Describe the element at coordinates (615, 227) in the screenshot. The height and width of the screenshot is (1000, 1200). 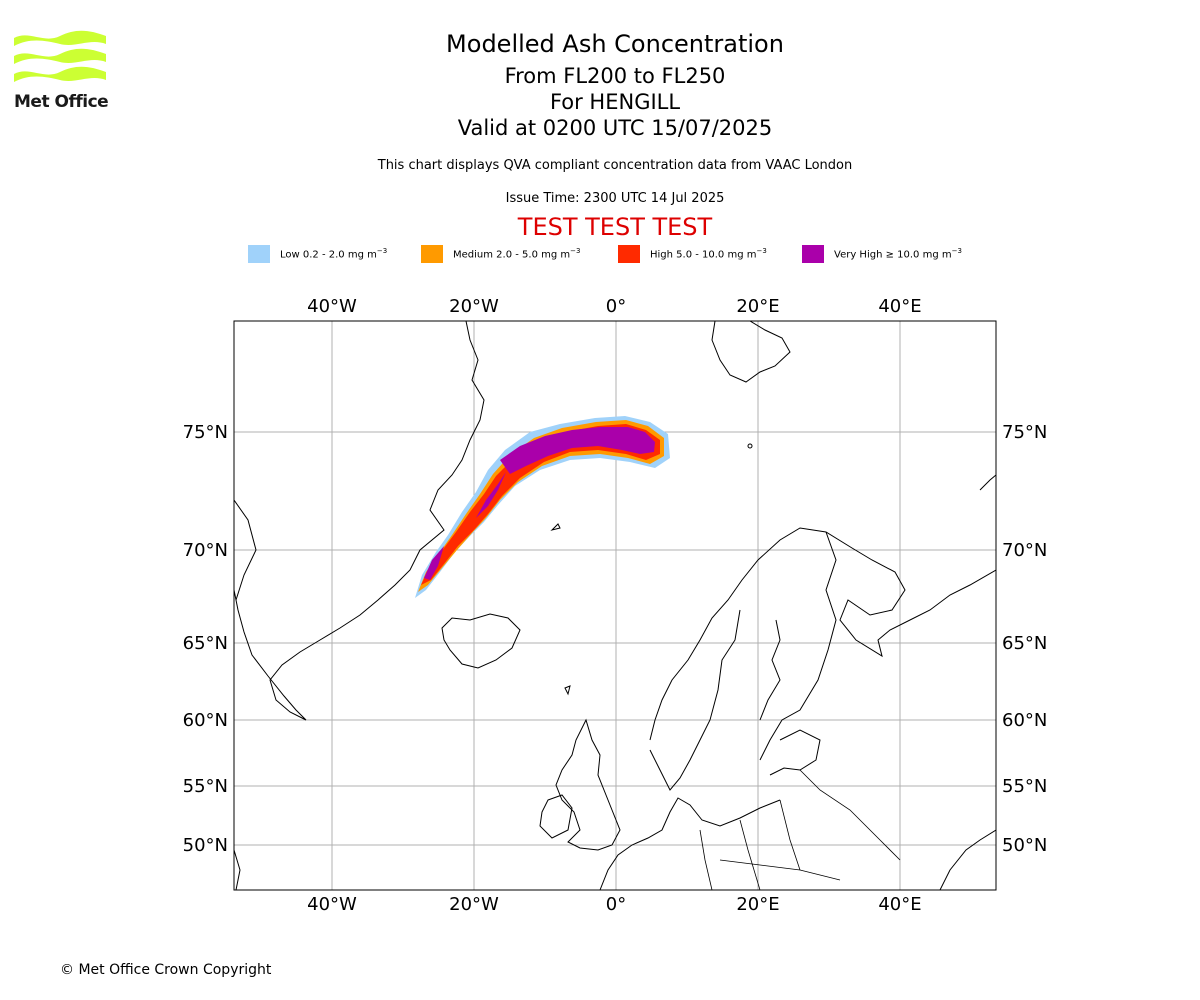
I see `test-banner: TEST TEST TEST` at that location.